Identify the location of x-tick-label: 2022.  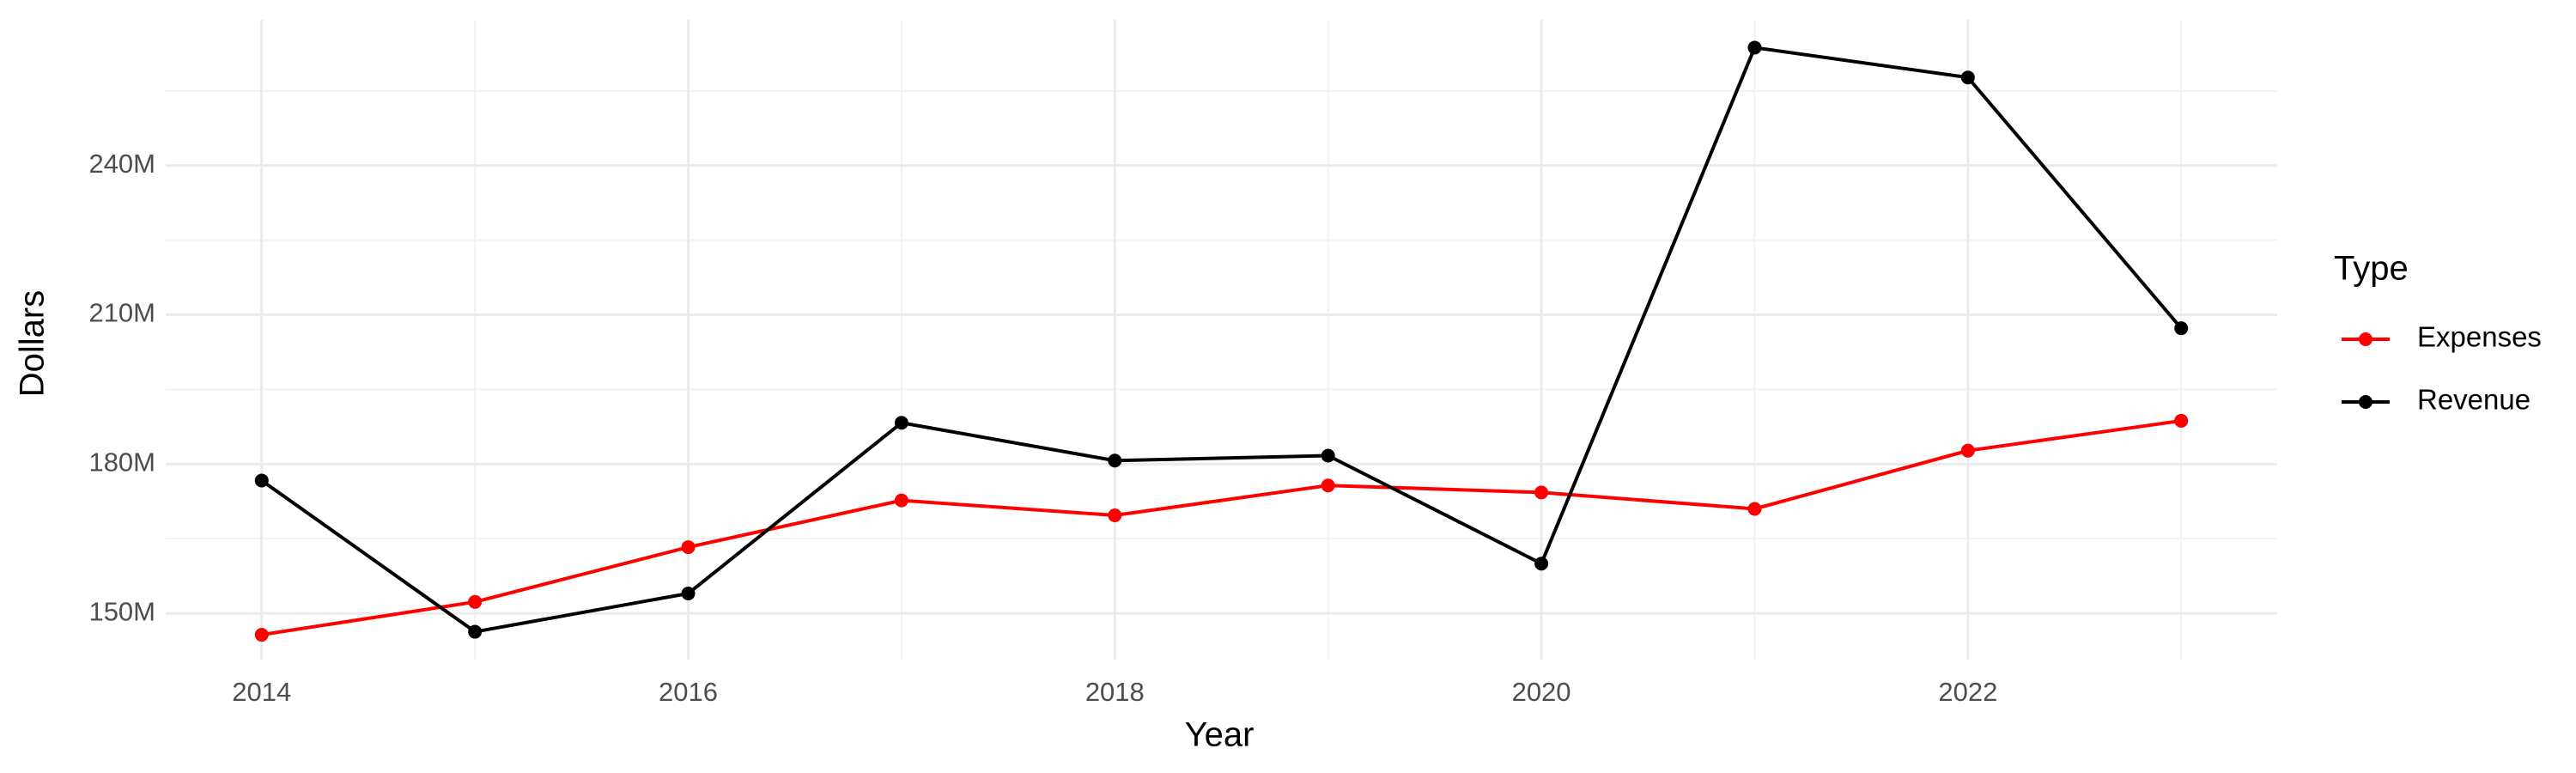
(1967, 692).